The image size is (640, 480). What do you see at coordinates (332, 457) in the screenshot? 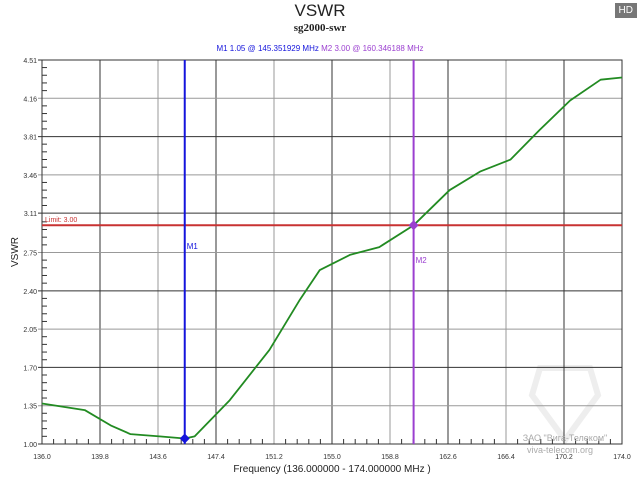
I see `x-tick-label: 155.0` at bounding box center [332, 457].